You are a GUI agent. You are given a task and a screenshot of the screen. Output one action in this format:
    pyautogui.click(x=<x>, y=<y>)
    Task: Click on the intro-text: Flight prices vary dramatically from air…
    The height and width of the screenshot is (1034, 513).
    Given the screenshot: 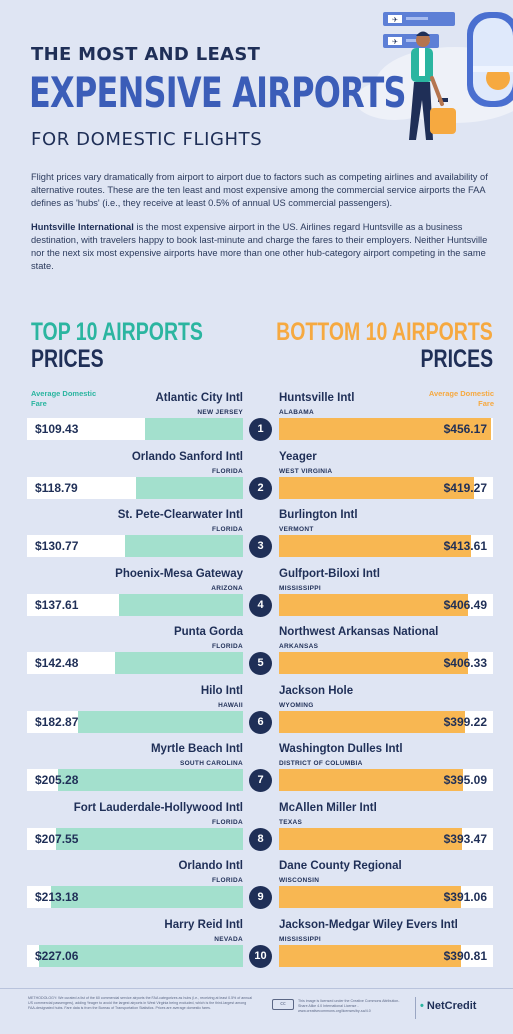 What is the action you would take?
    pyautogui.click(x=261, y=227)
    